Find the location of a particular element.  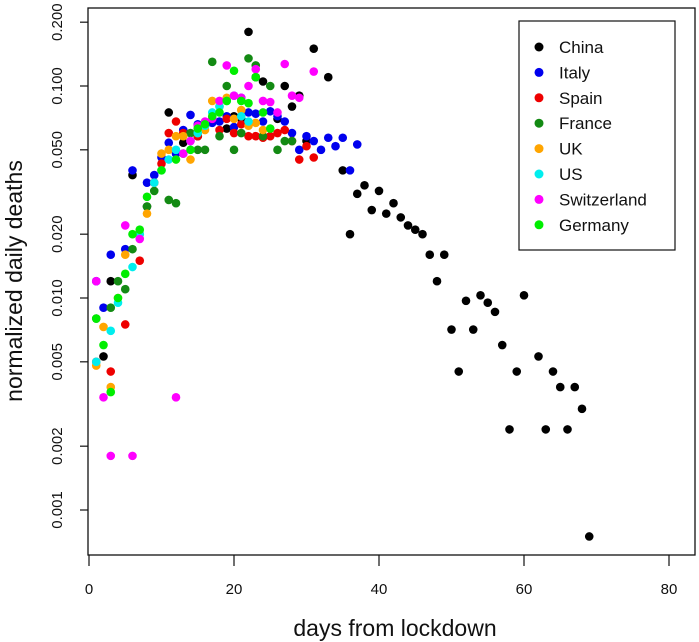

x-tick-label: 0 is located at coordinates (89, 589).